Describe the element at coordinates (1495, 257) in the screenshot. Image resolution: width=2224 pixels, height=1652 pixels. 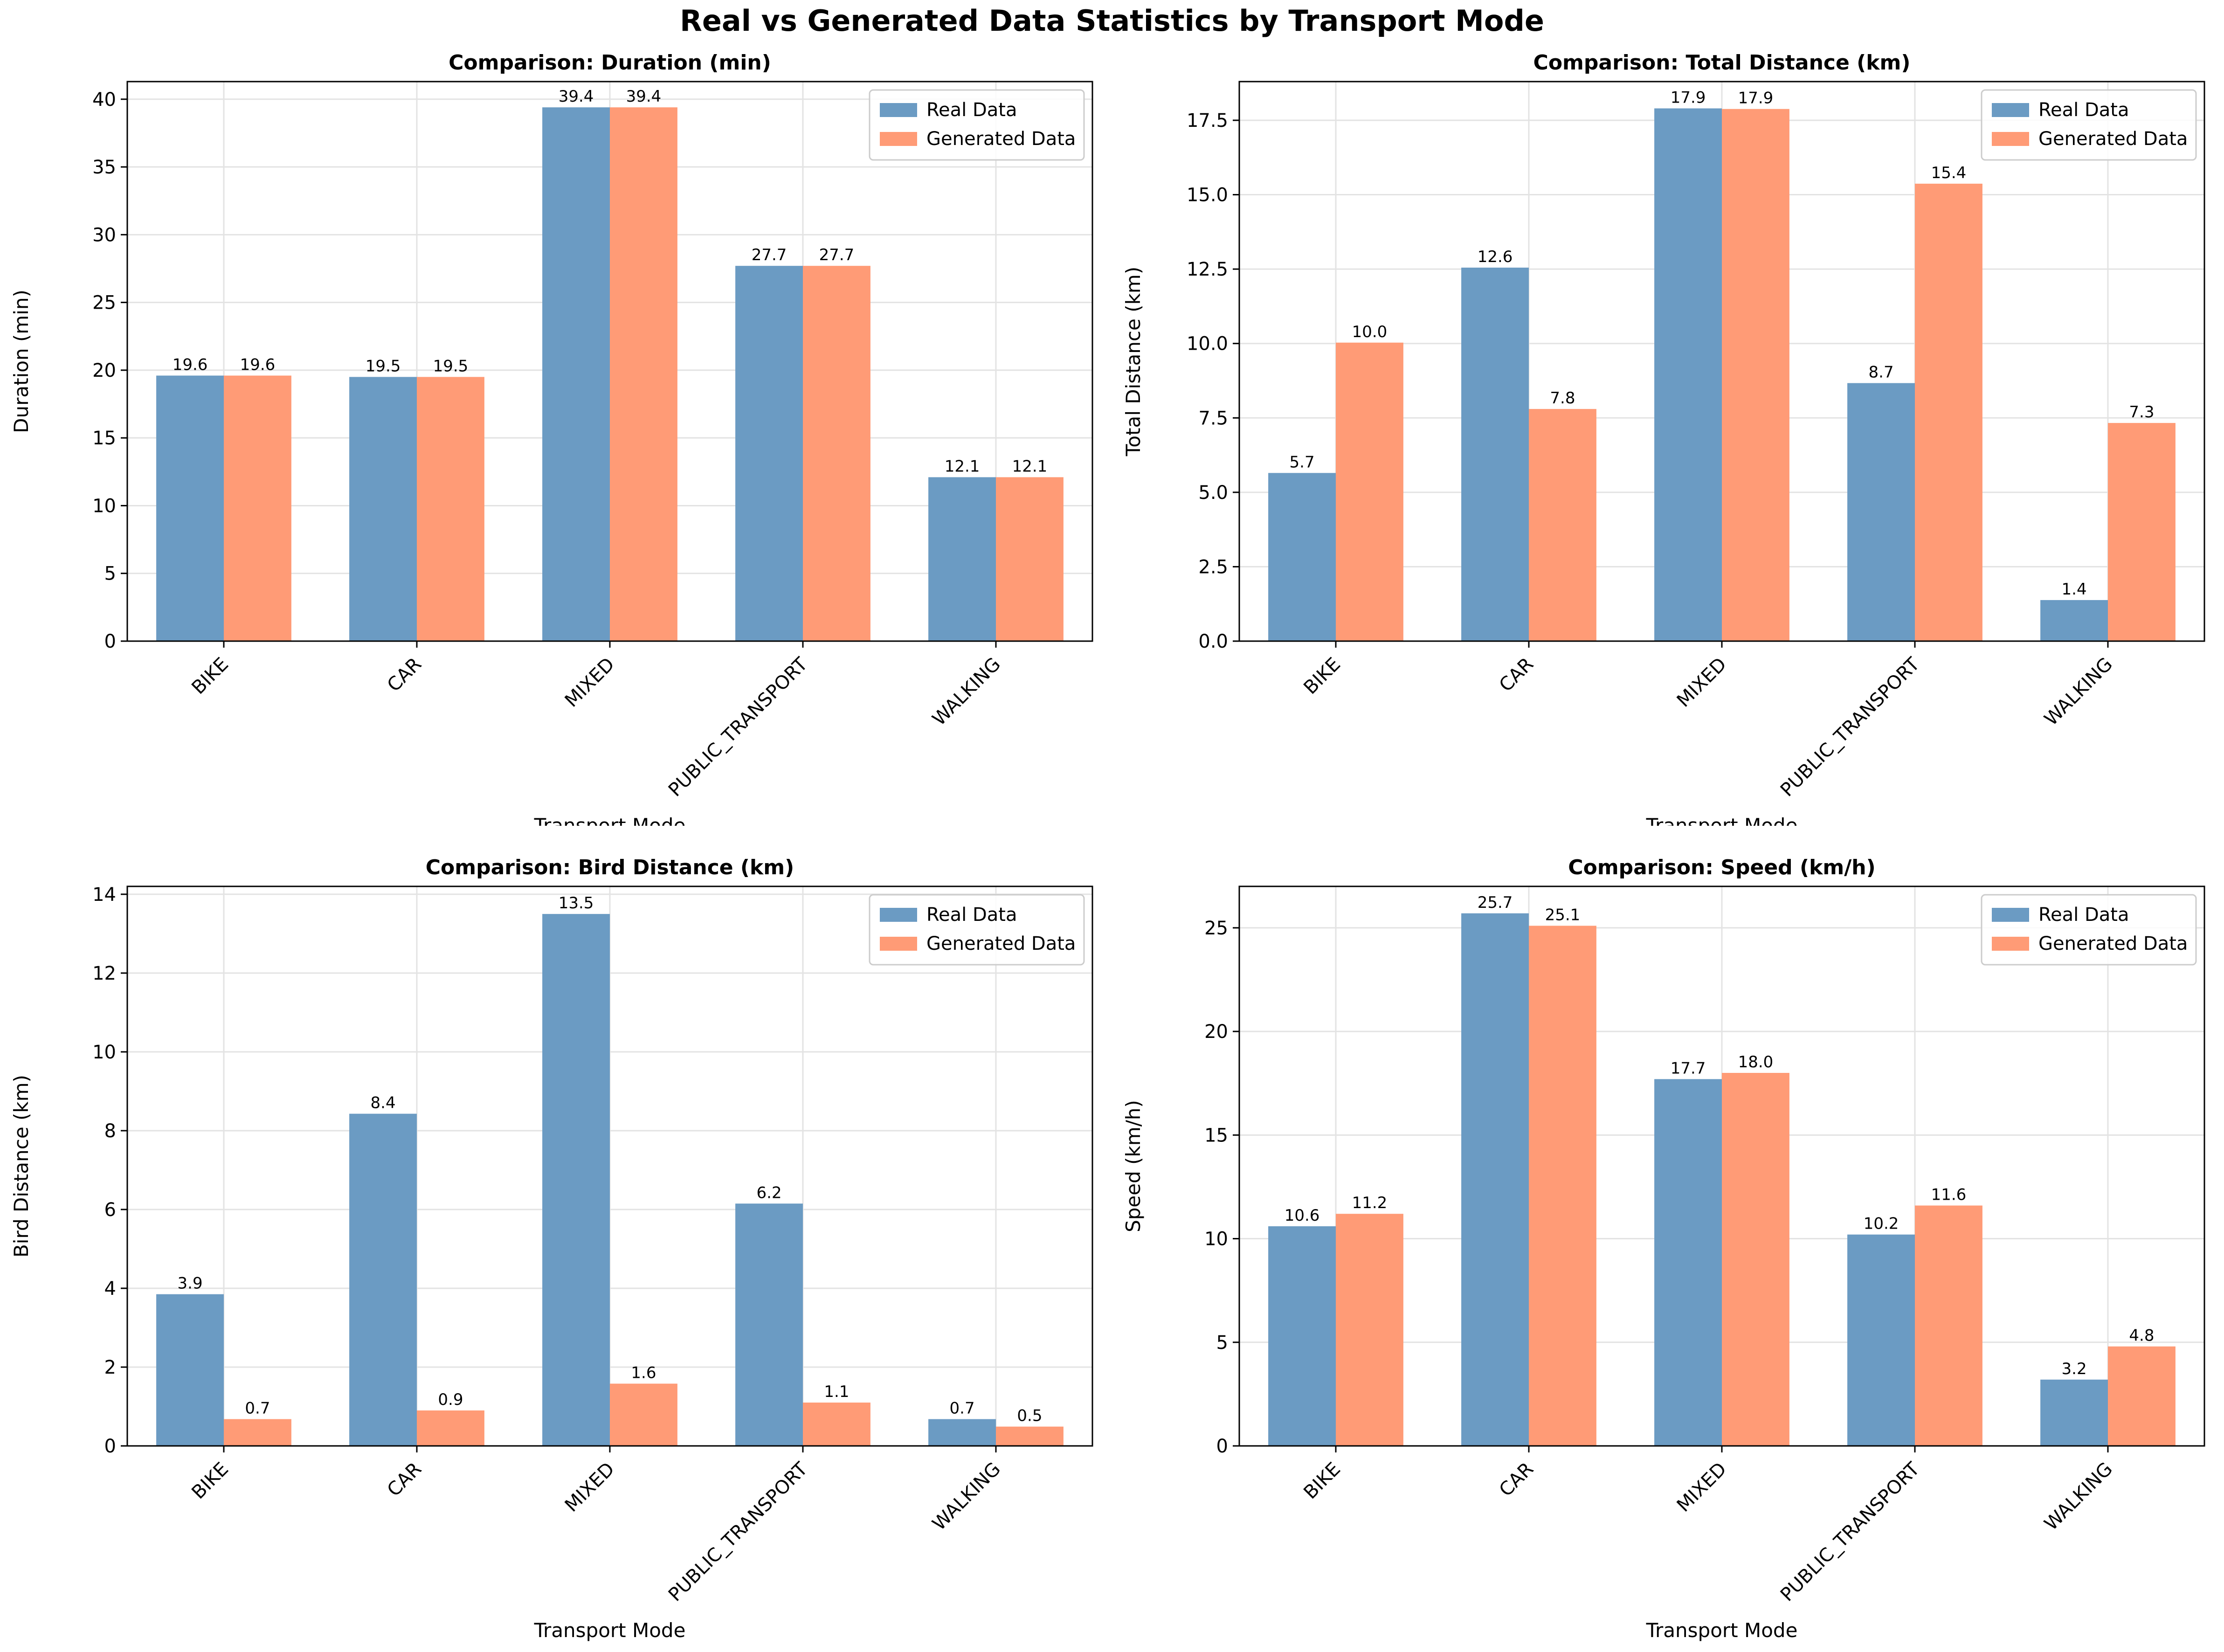
I see `bar-value-label: 12.6` at that location.